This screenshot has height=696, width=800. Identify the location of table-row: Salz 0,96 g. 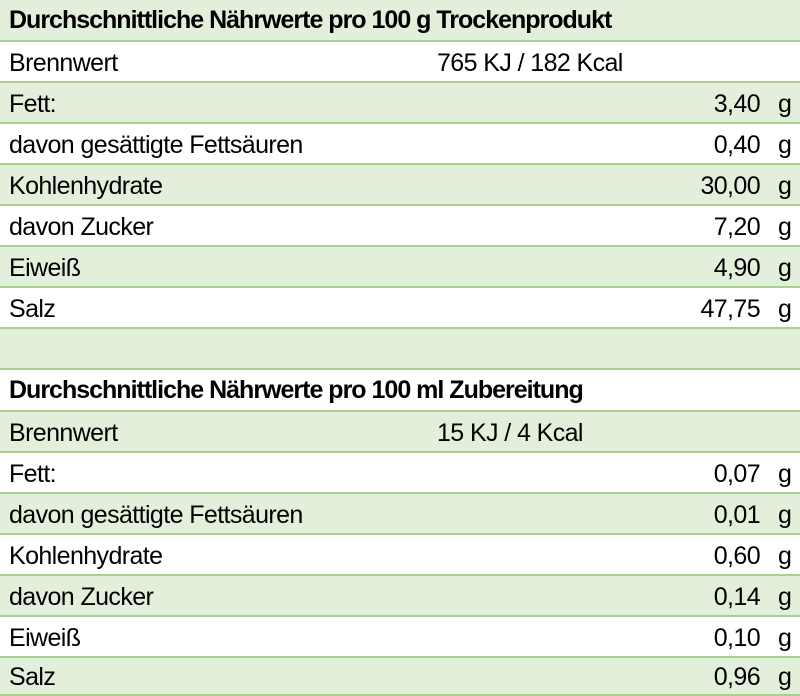
(400, 677).